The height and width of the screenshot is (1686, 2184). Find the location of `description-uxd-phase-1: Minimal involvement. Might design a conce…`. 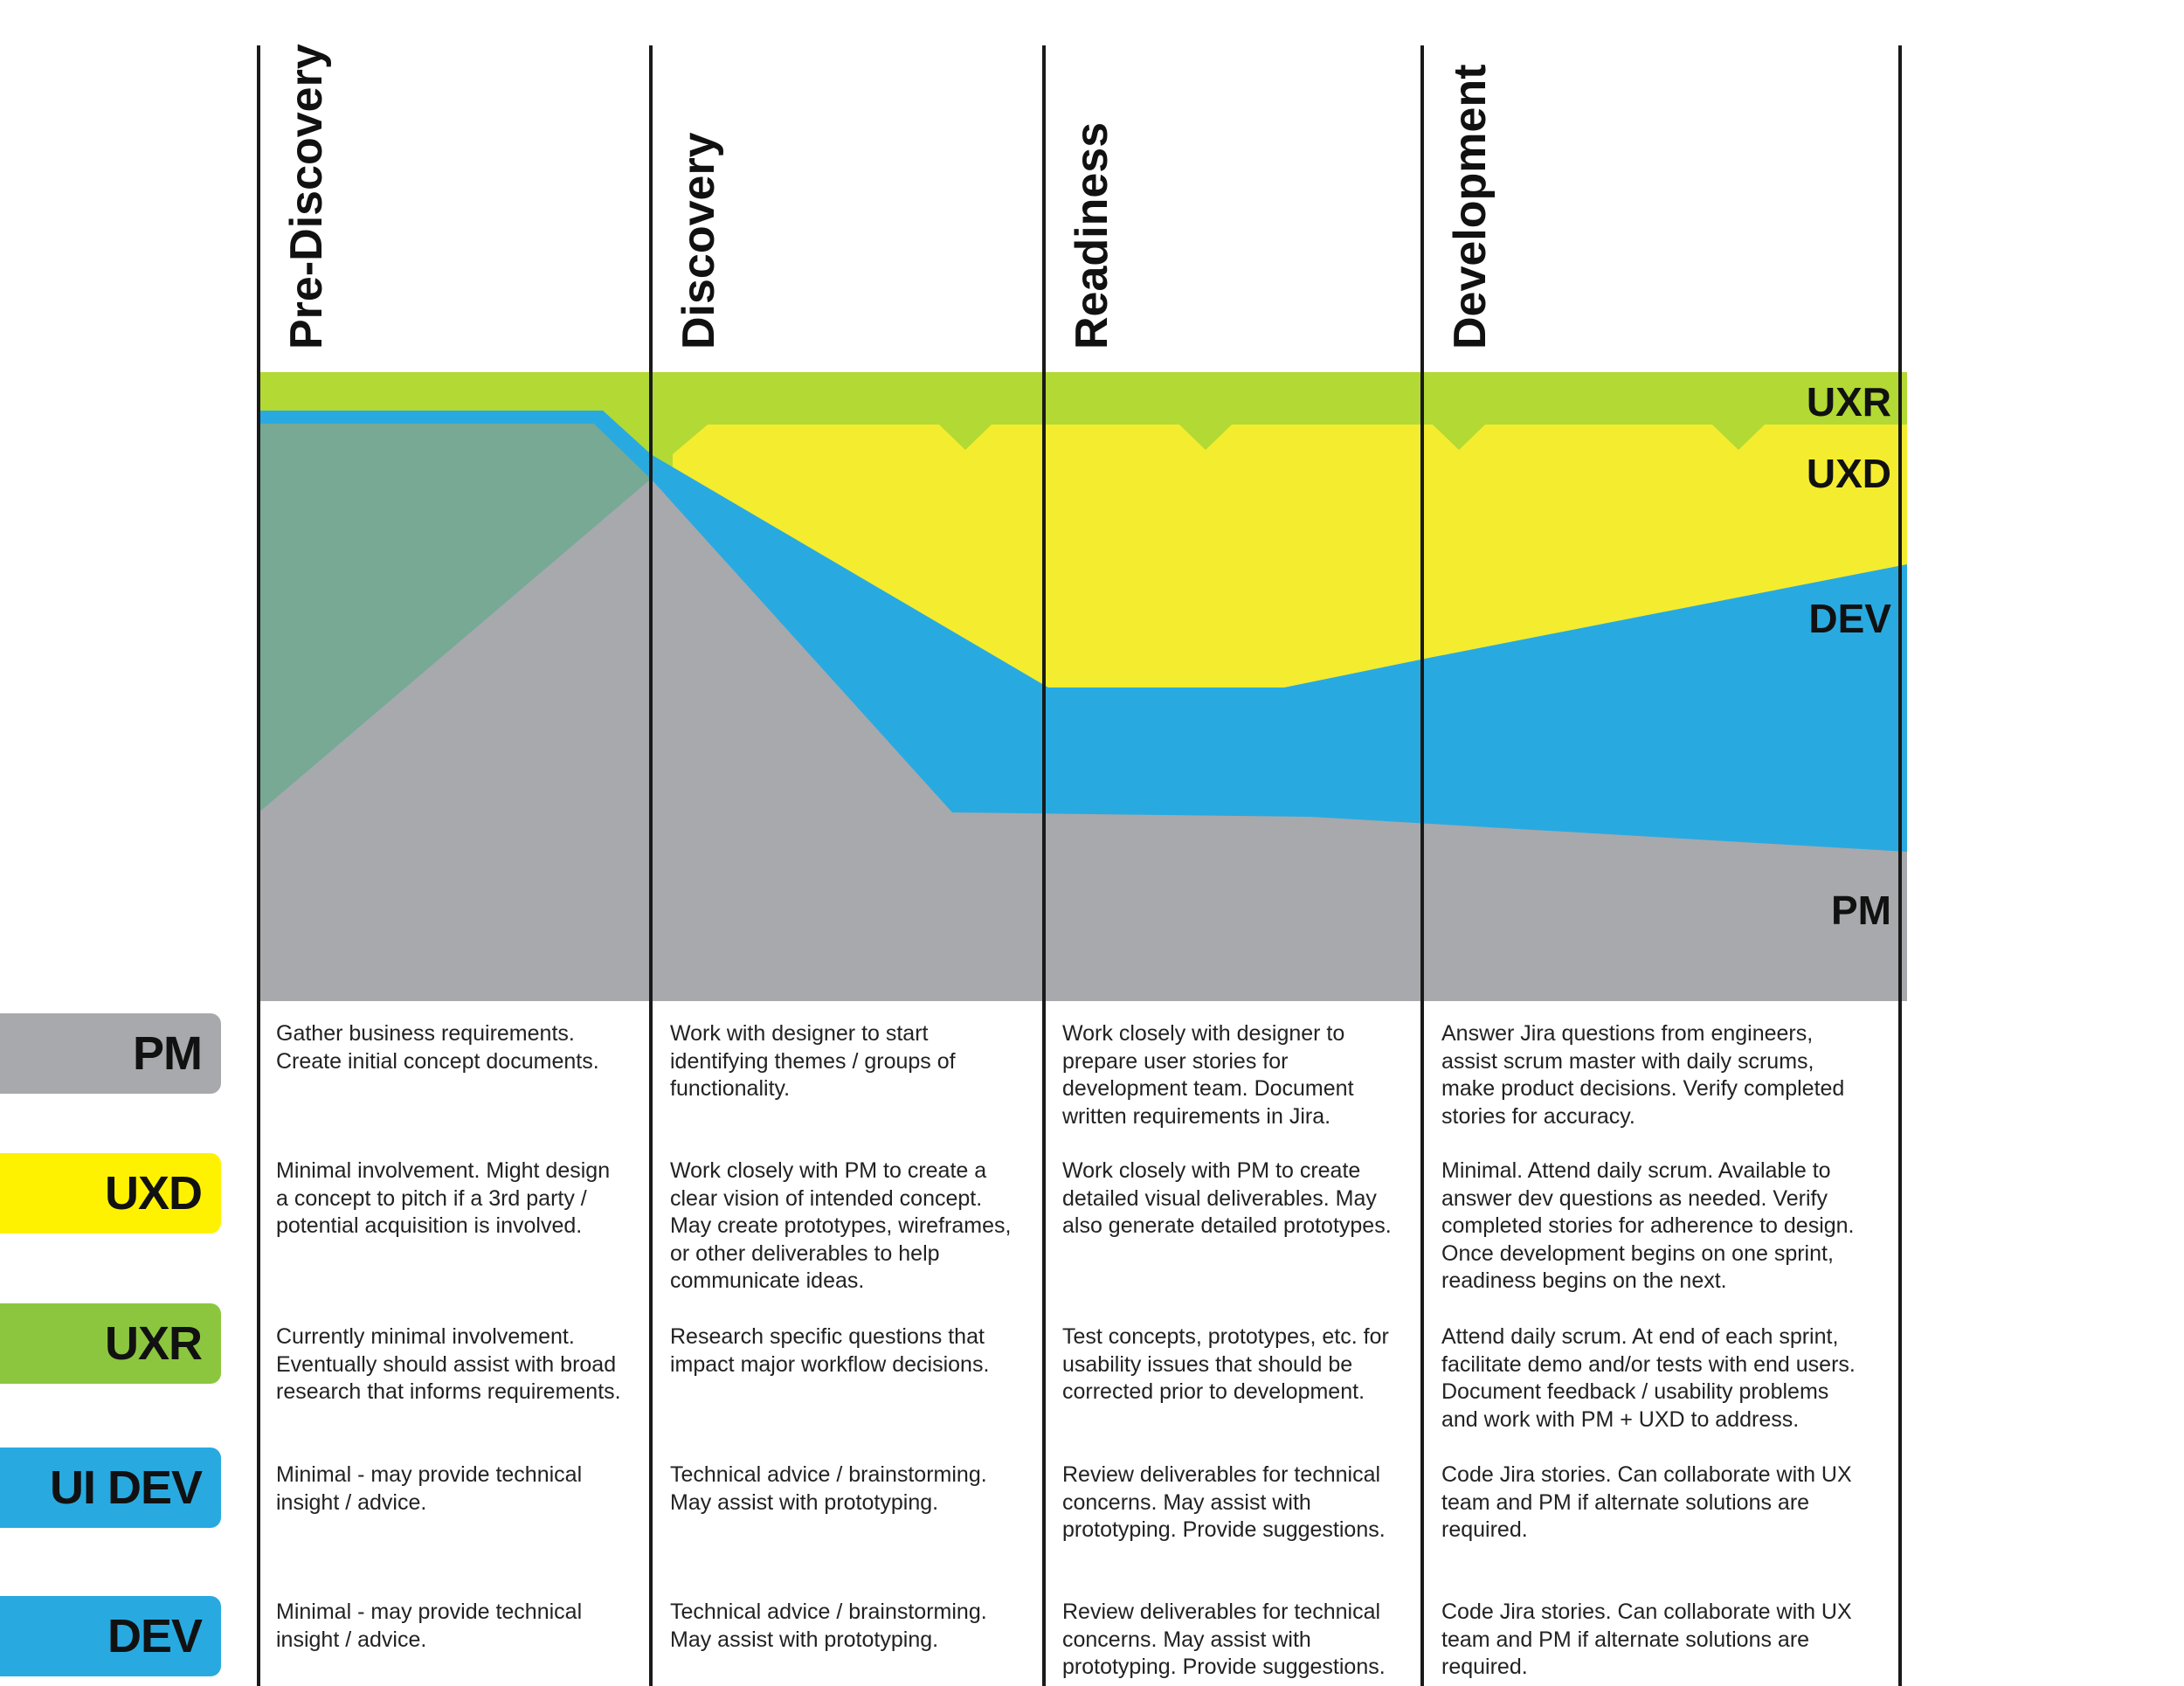

description-uxd-phase-1: Minimal involvement. Might design a conce… is located at coordinates (443, 1198).